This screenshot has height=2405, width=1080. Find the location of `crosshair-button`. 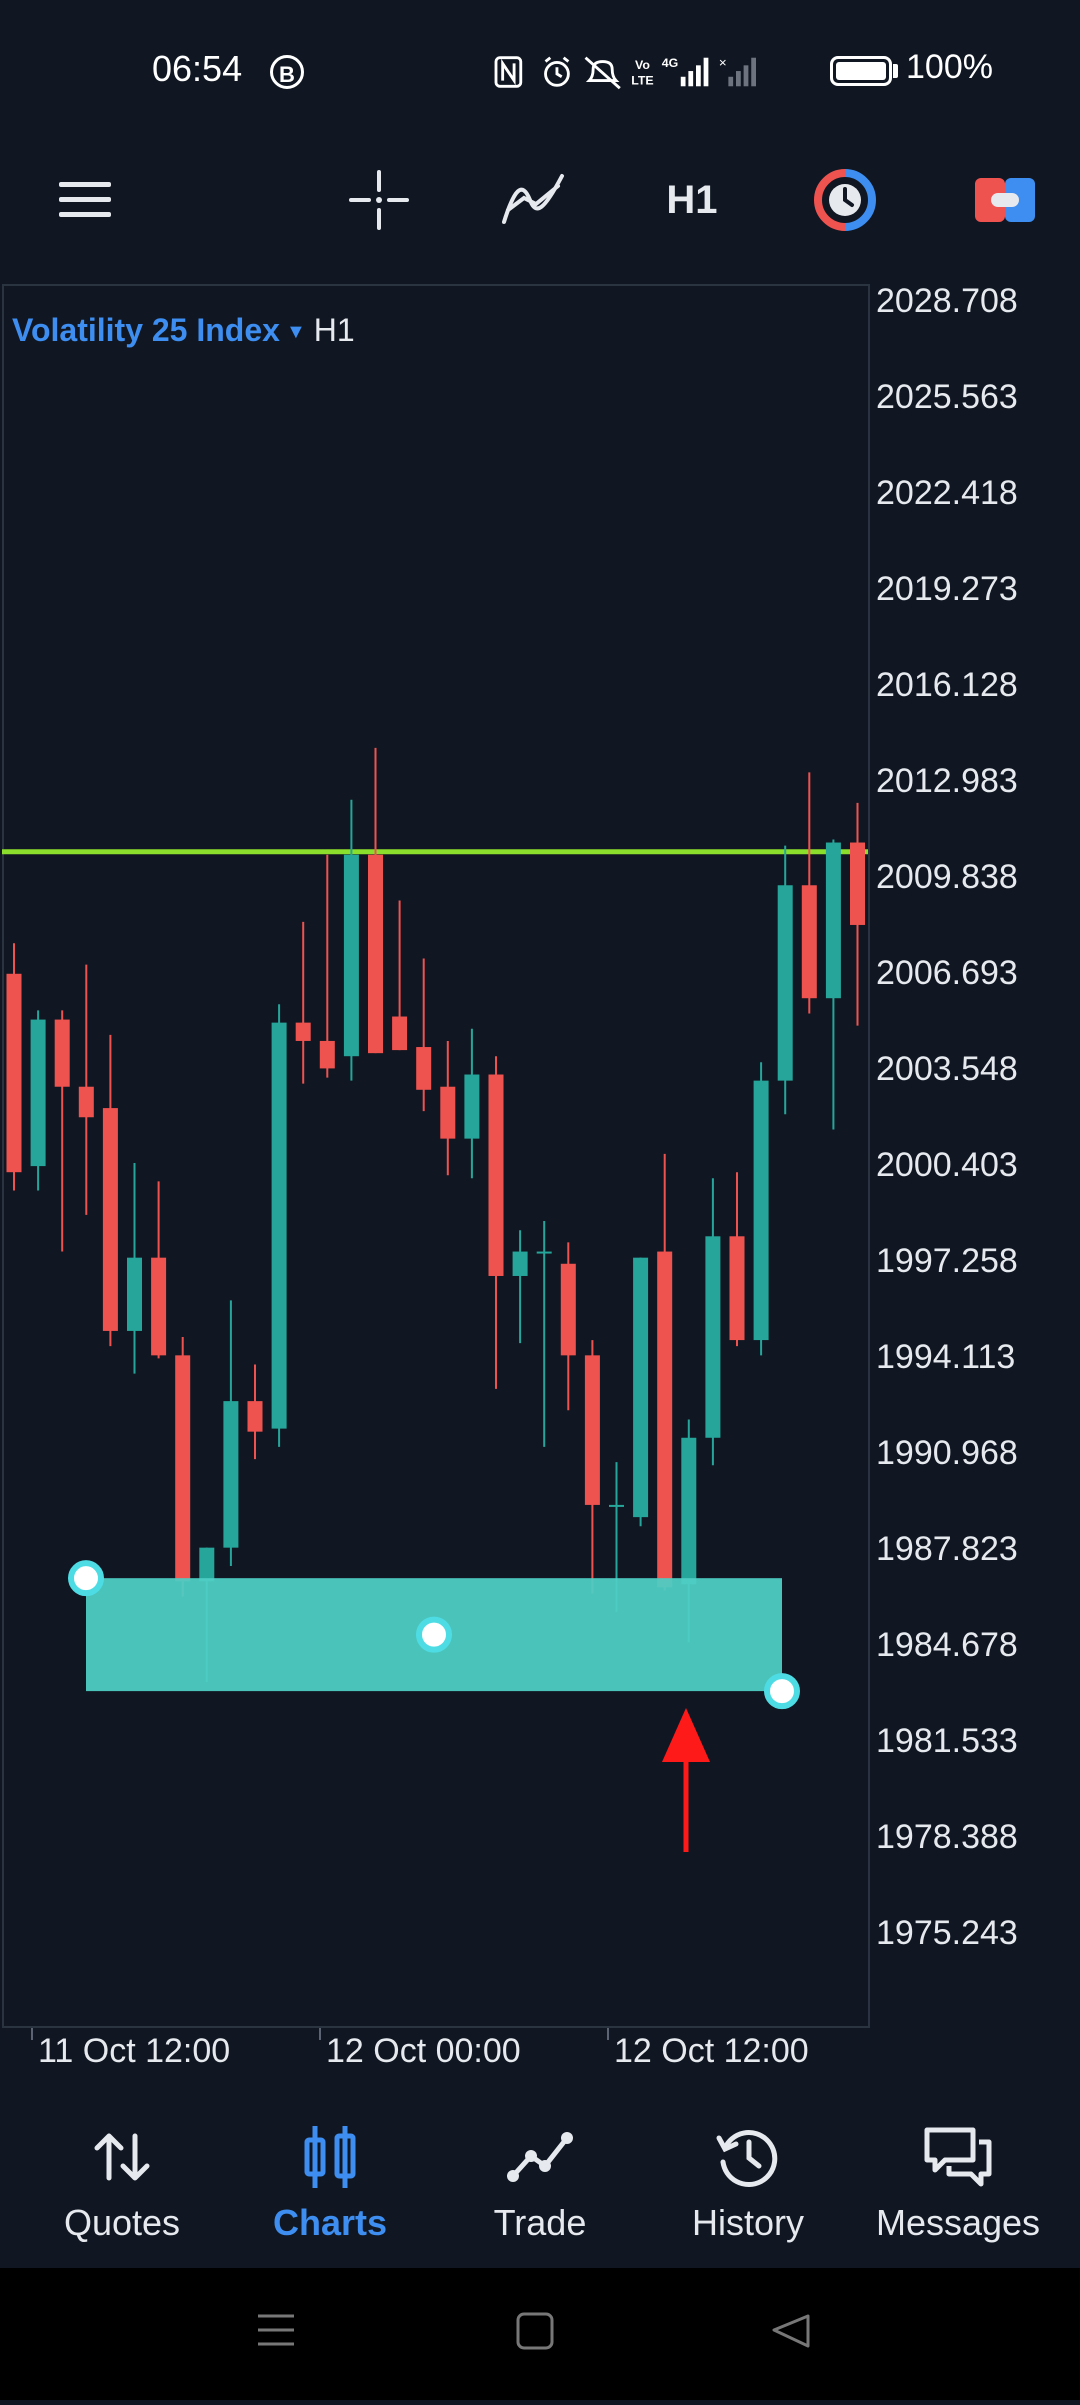

crosshair-button is located at coordinates (379, 200).